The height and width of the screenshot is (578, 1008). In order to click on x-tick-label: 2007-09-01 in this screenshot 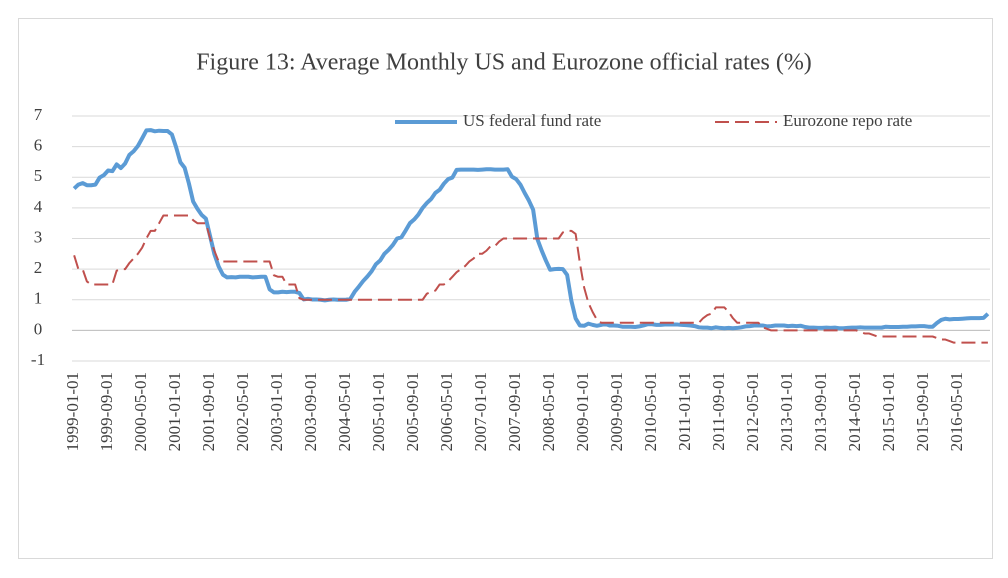, I will do `click(514, 411)`.